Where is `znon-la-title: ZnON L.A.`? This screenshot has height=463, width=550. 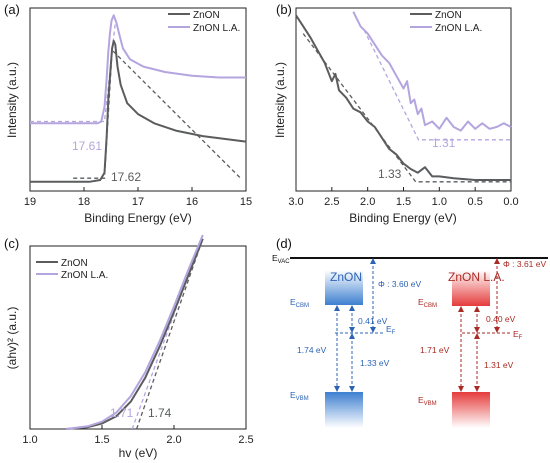 znon-la-title: ZnON L.A. is located at coordinates (476, 277).